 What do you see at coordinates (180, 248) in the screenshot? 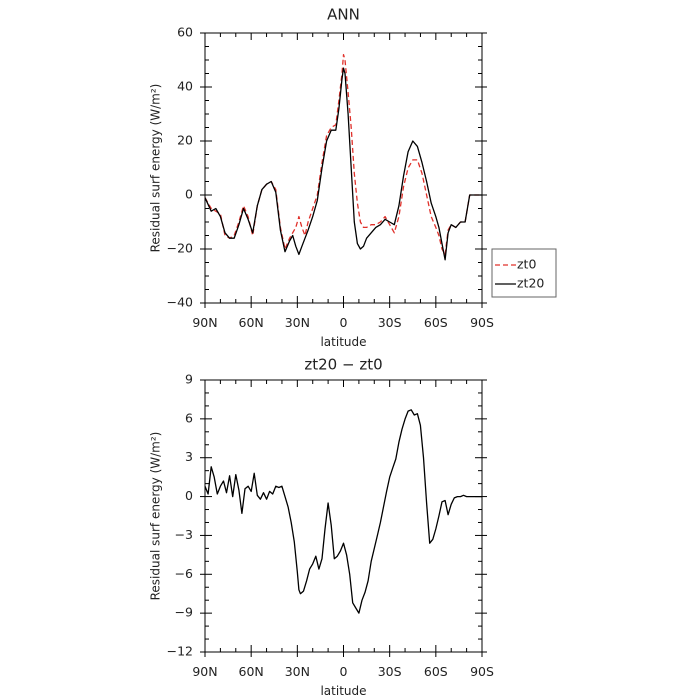
I see `y-tick-label: −20` at bounding box center [180, 248].